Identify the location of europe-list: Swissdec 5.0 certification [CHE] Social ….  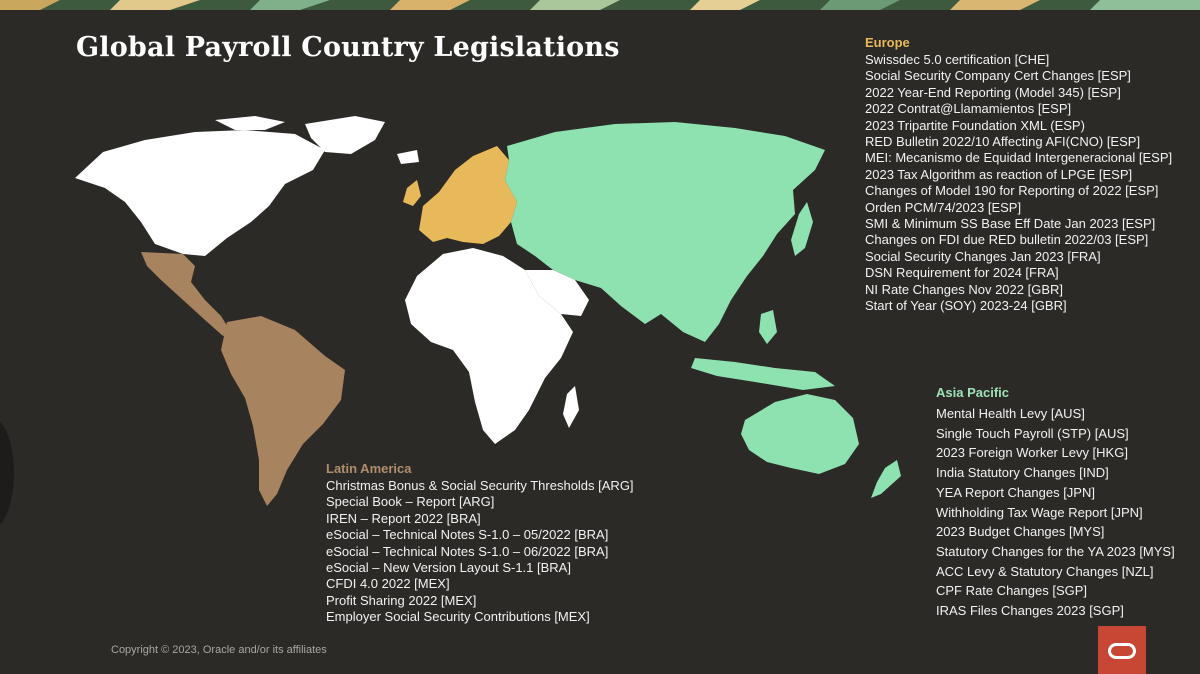
(1018, 183).